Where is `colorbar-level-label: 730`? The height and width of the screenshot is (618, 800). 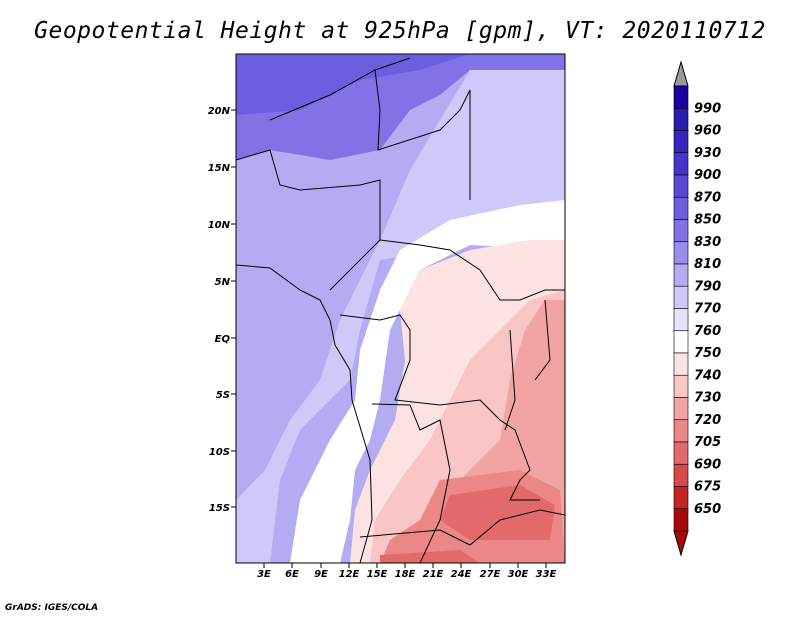 colorbar-level-label: 730 is located at coordinates (707, 398).